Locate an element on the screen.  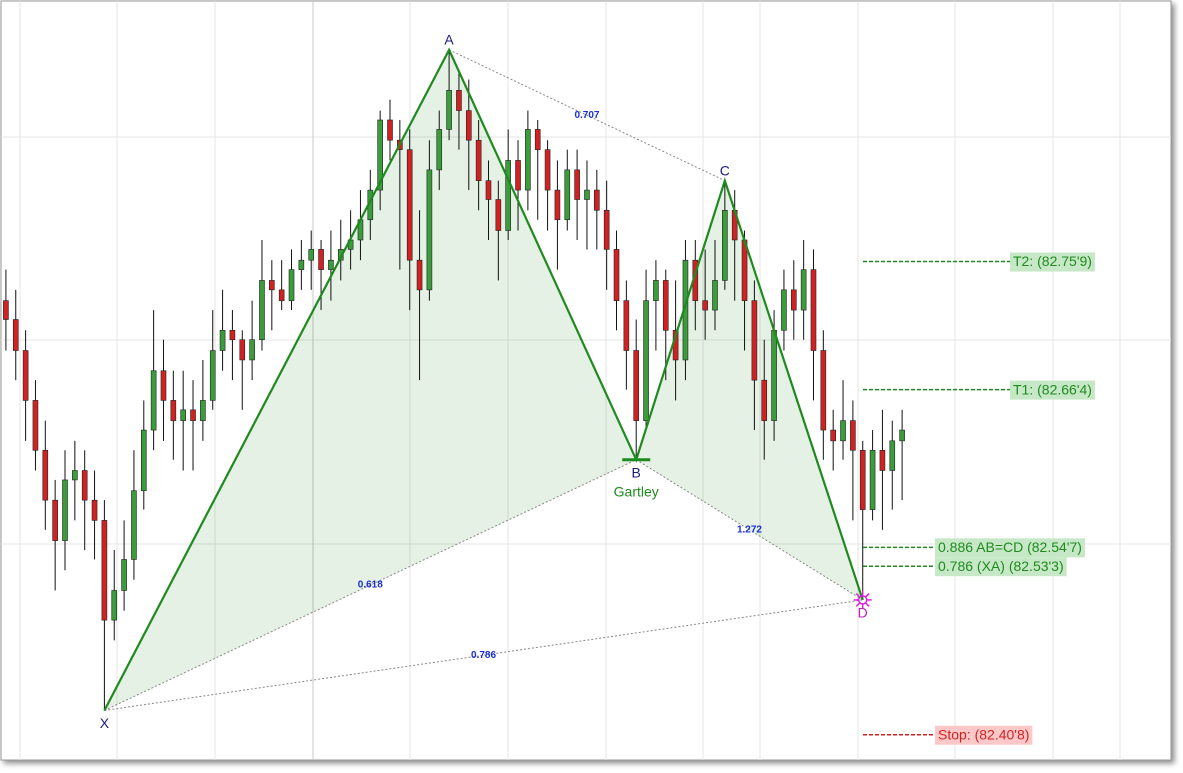
level-label: Stop: (82.40'8) is located at coordinates (983, 734).